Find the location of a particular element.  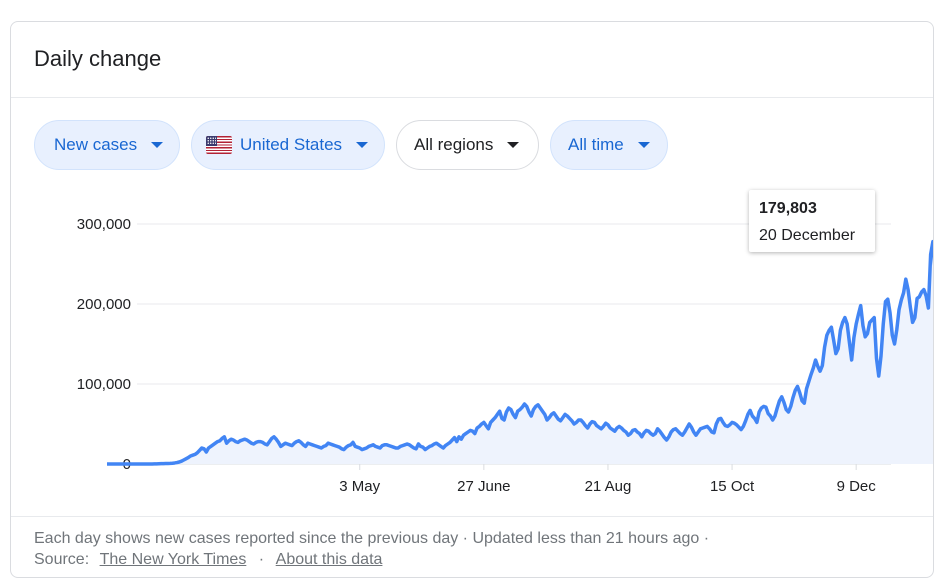

x-tick-label: 15 Oct is located at coordinates (732, 486).